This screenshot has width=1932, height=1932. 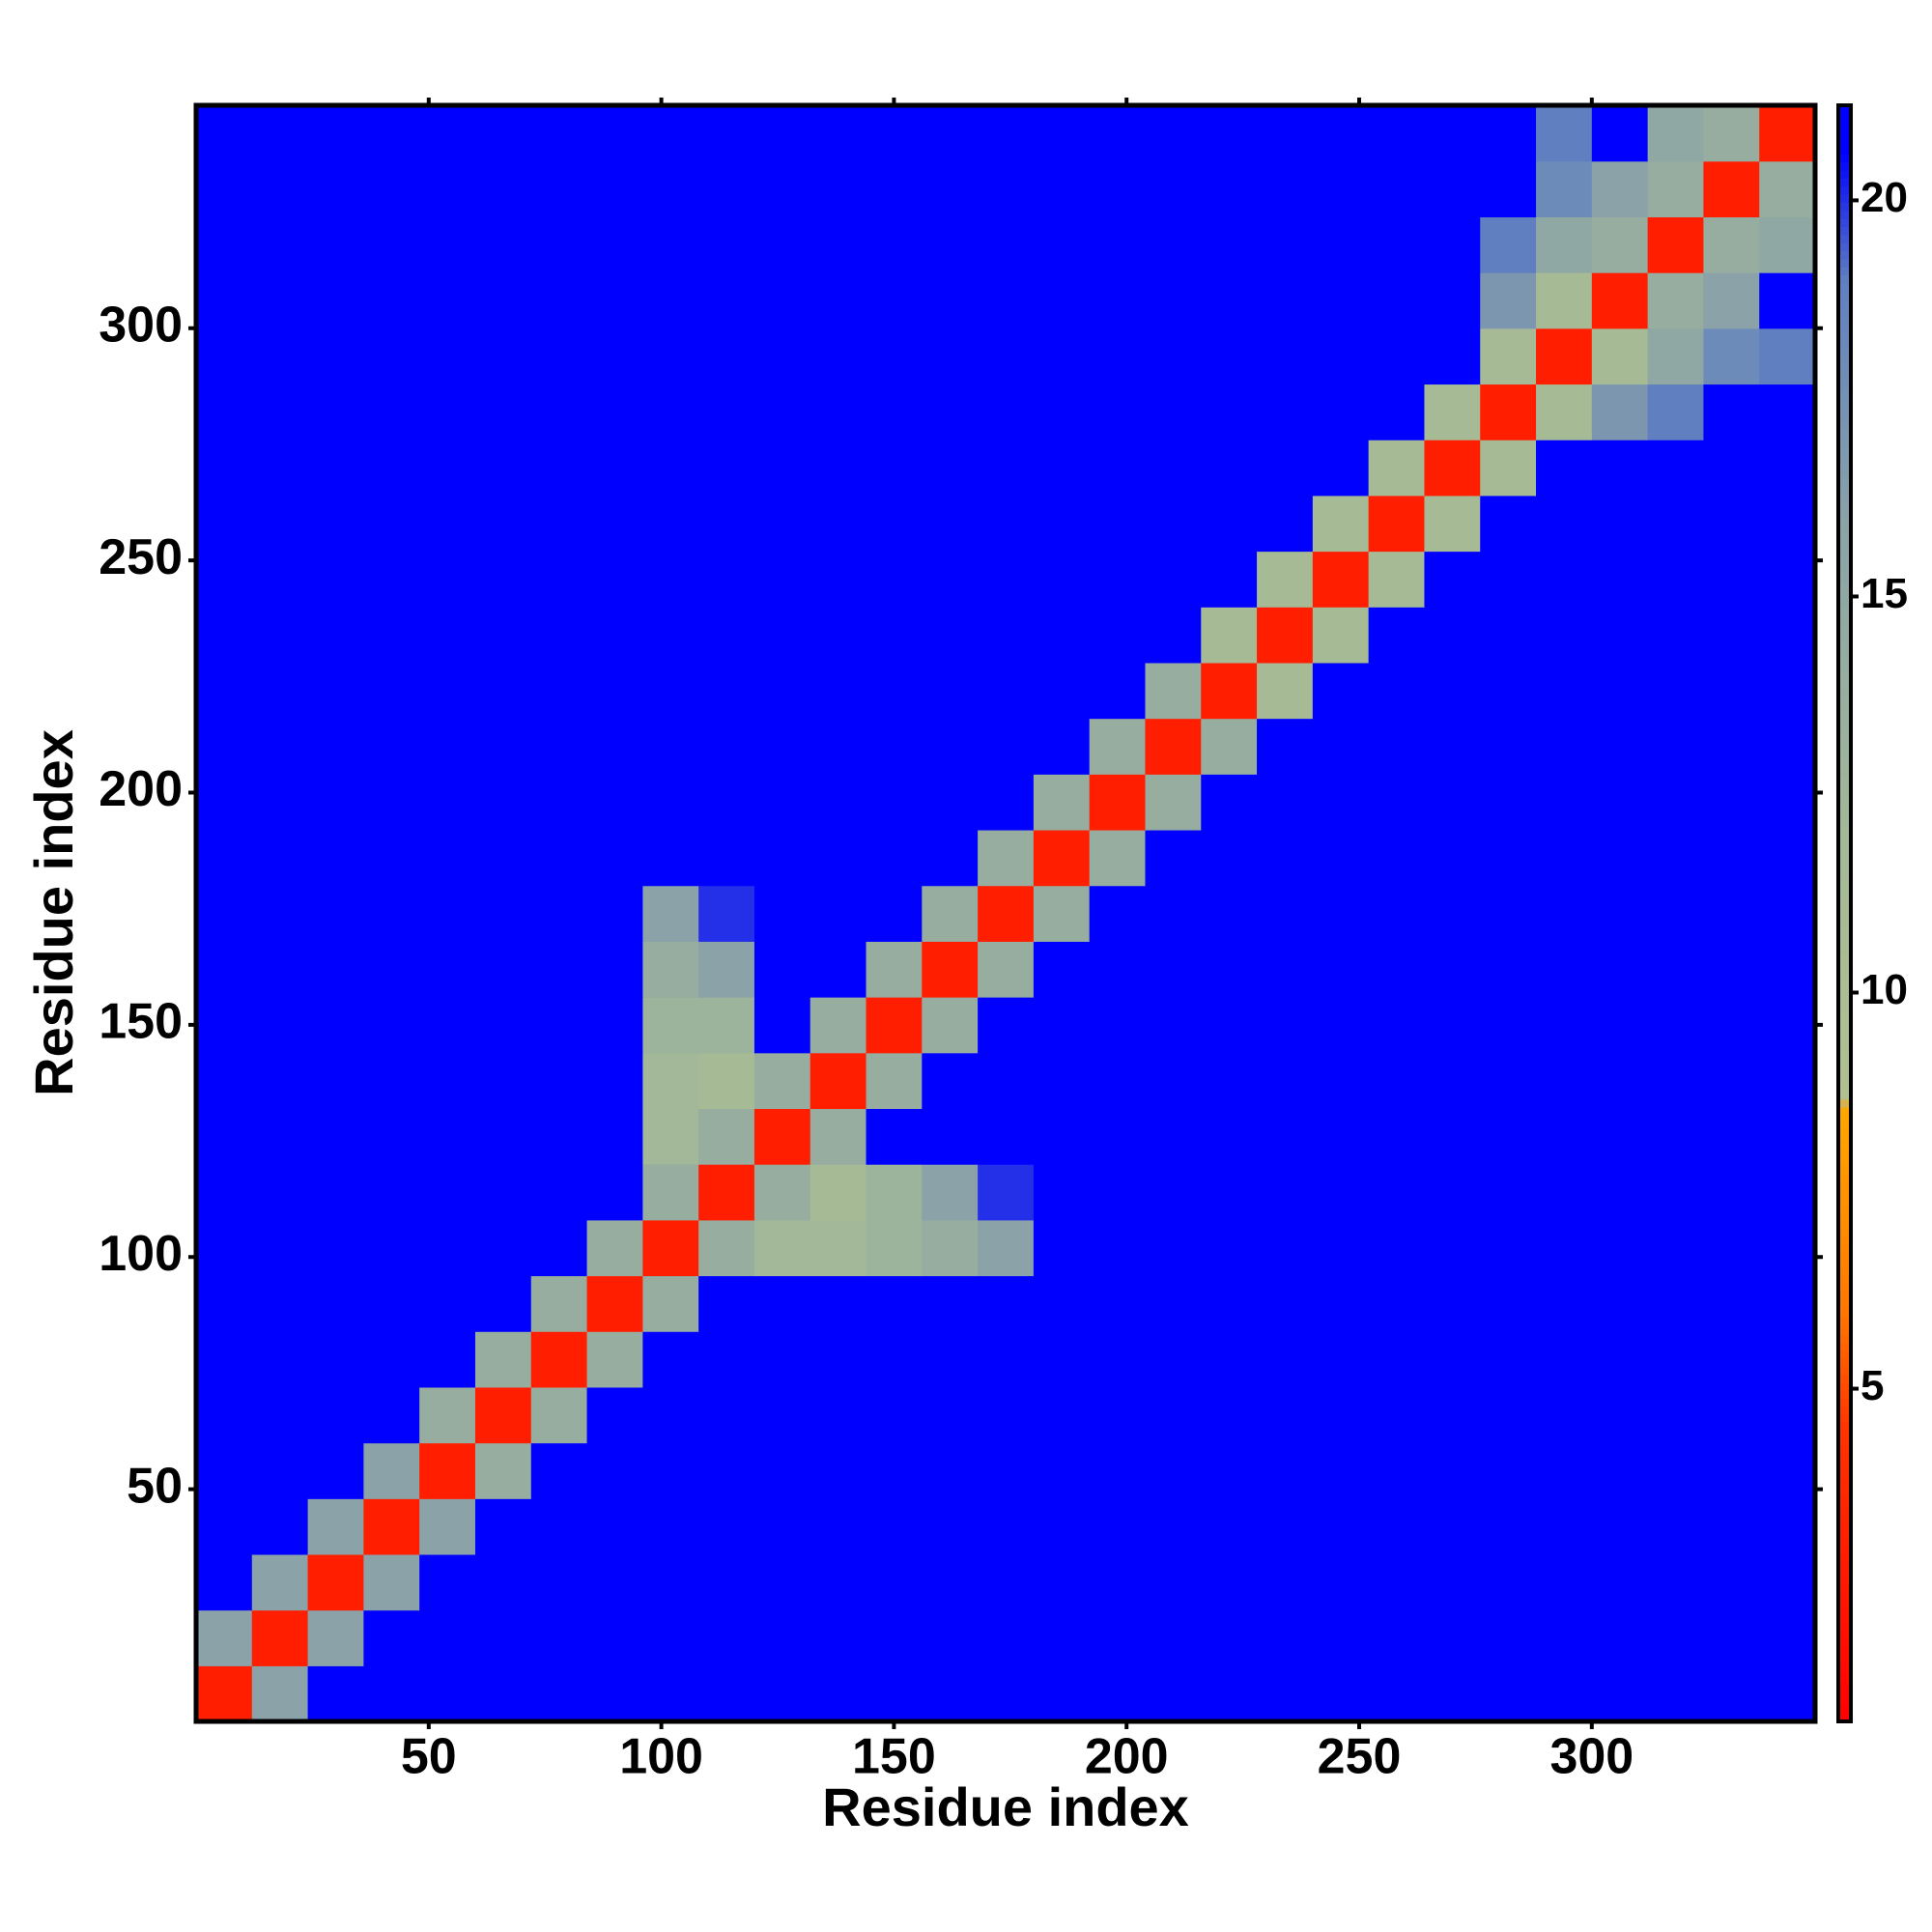 What do you see at coordinates (1005, 1806) in the screenshot?
I see `x-axis-label: Residue index` at bounding box center [1005, 1806].